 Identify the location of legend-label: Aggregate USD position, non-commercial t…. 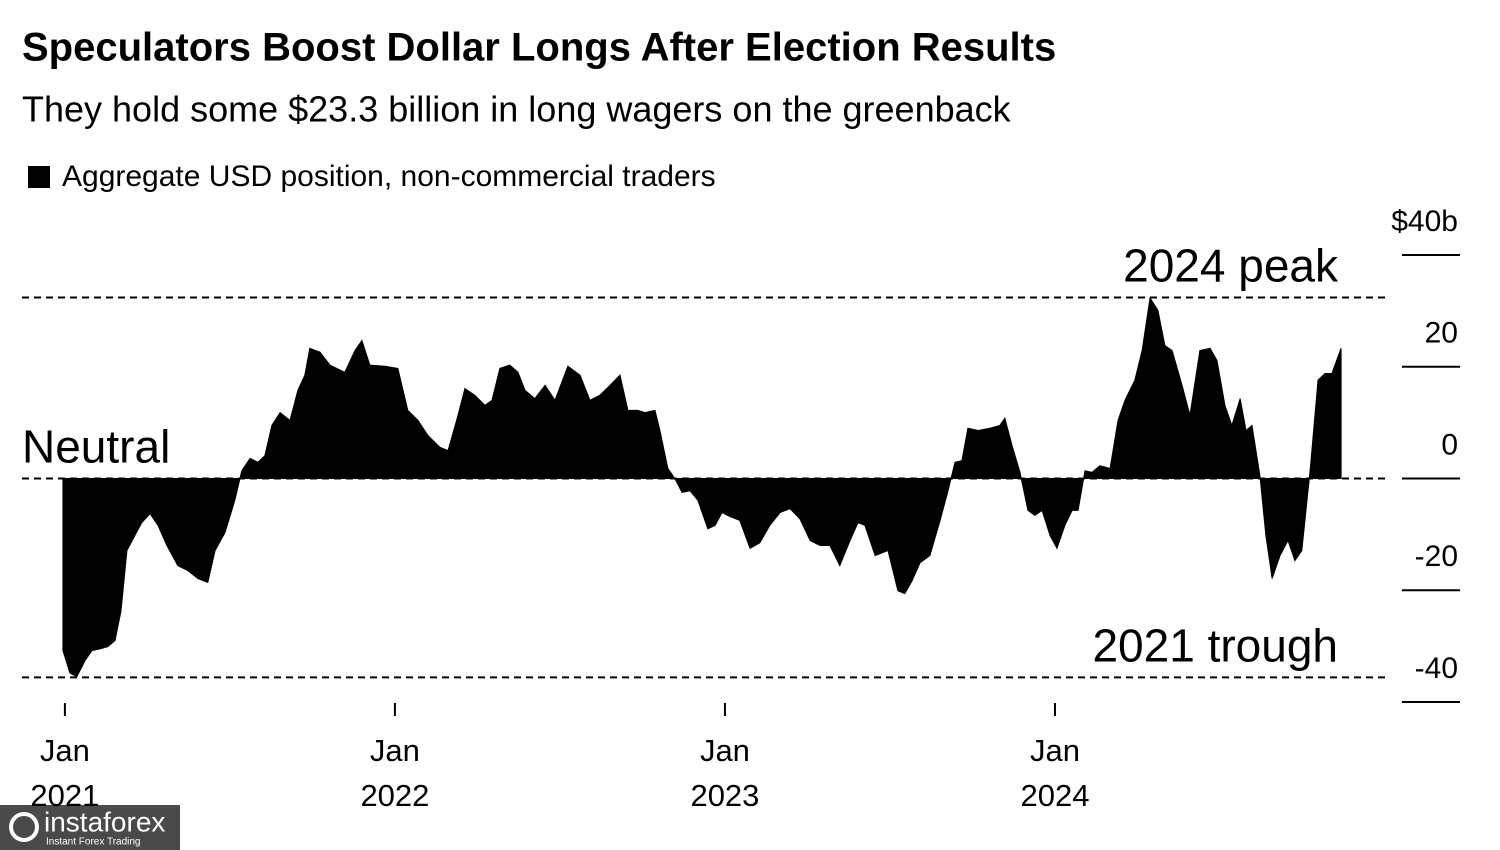
(389, 176).